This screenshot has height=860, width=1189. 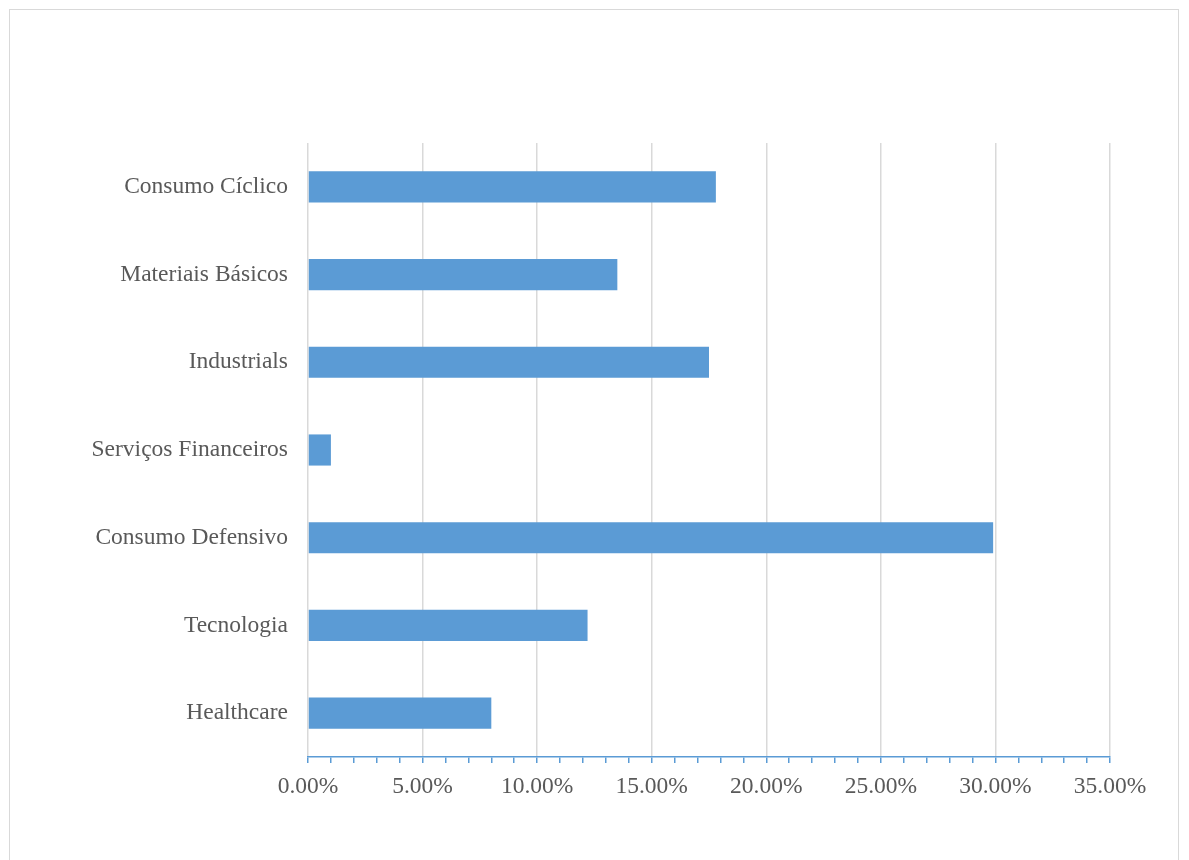 I want to click on y-tick-label: Industrials, so click(x=238, y=360).